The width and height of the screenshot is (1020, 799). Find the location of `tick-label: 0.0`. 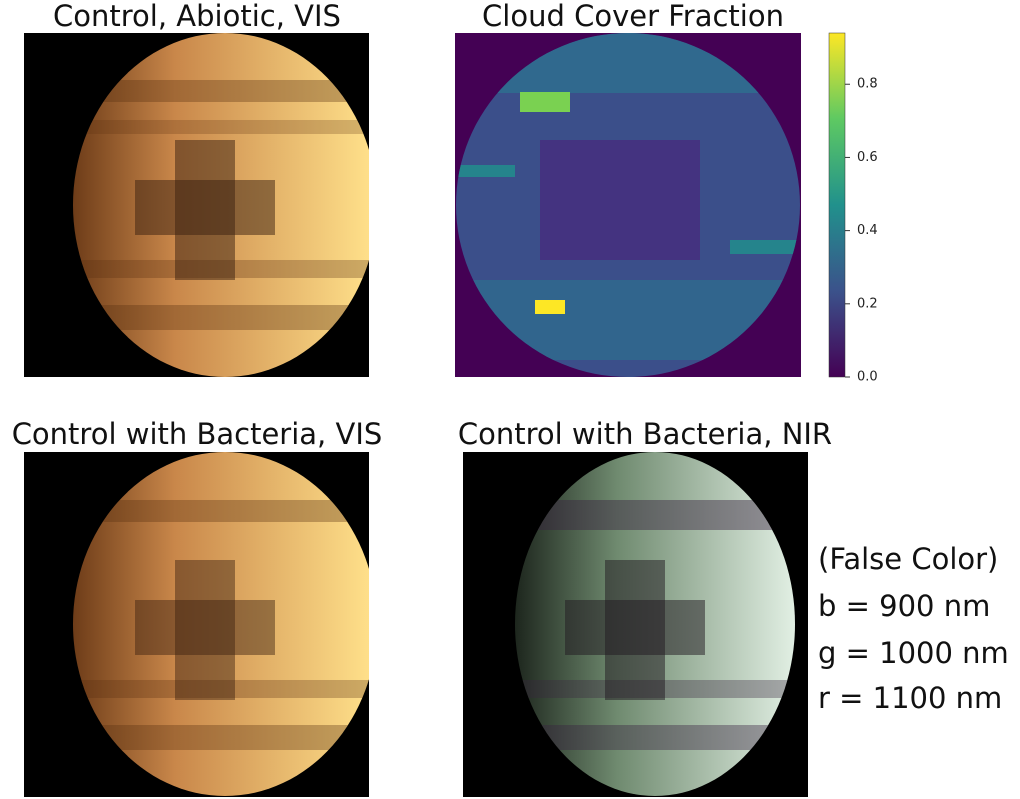

tick-label: 0.0 is located at coordinates (867, 377).